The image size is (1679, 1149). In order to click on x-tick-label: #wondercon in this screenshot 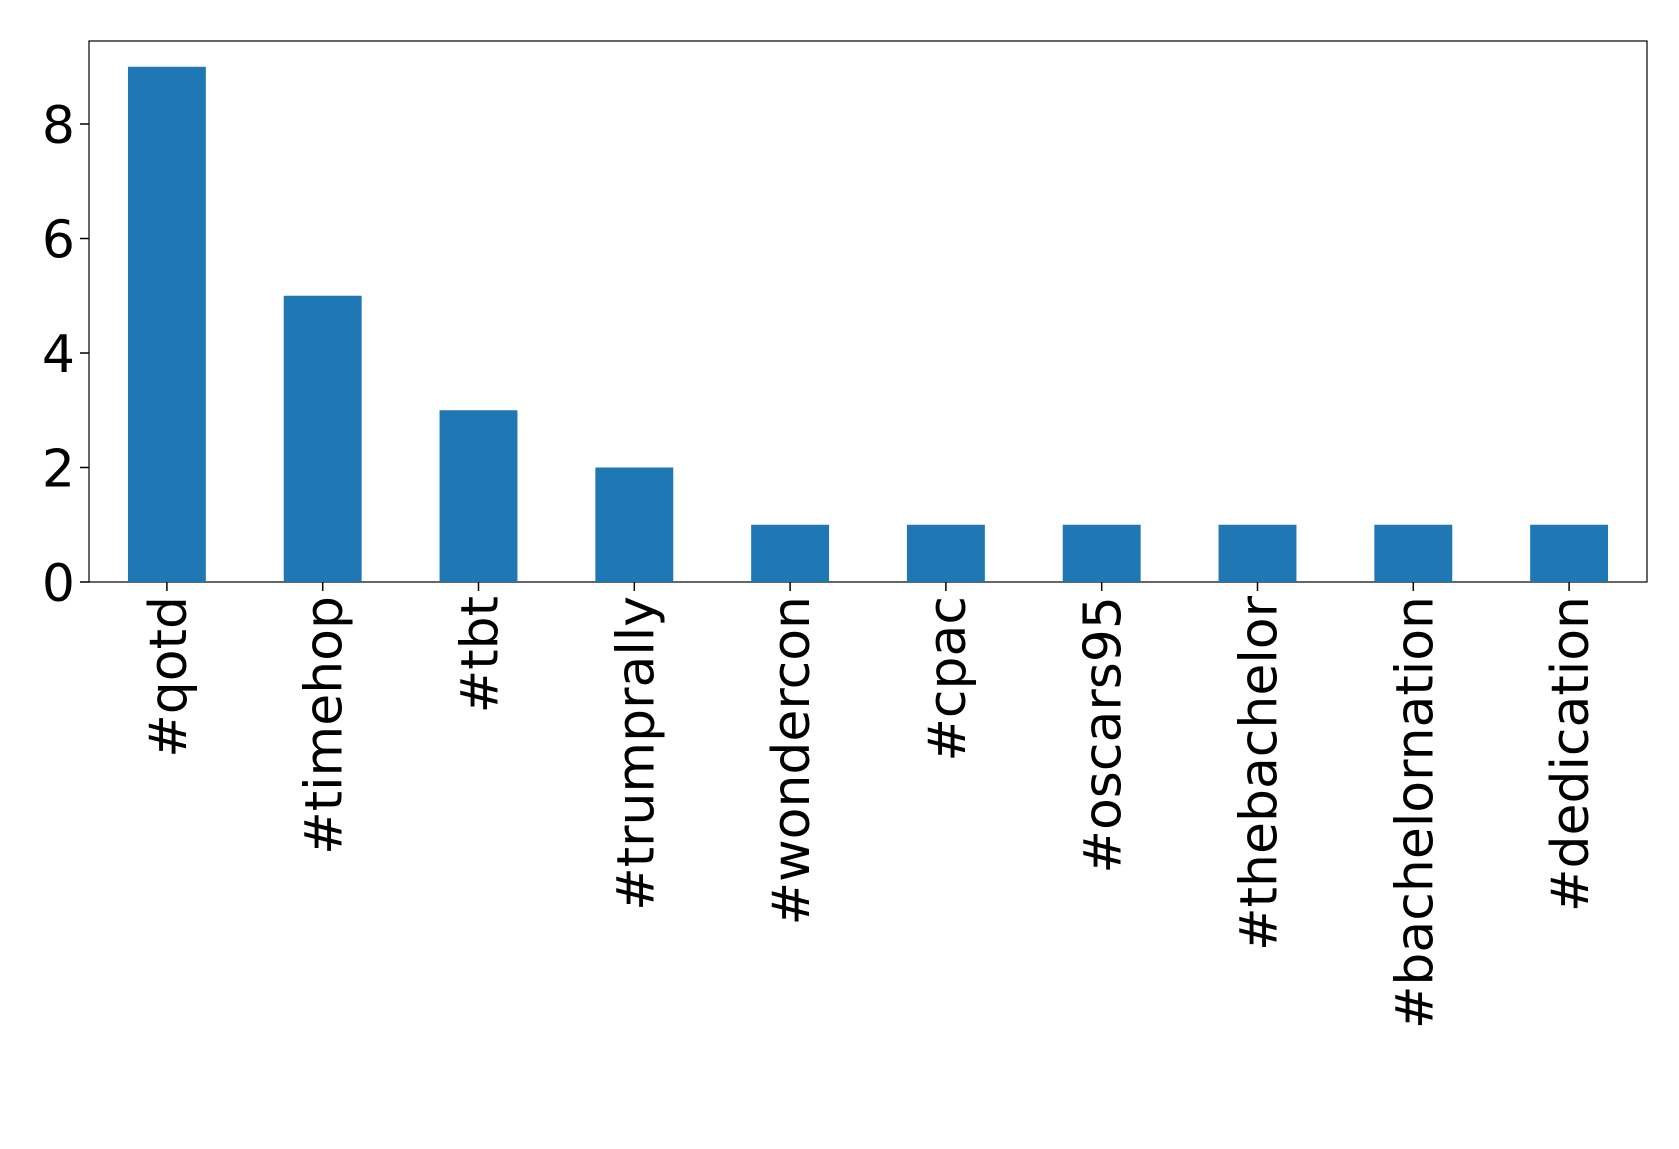, I will do `click(792, 760)`.